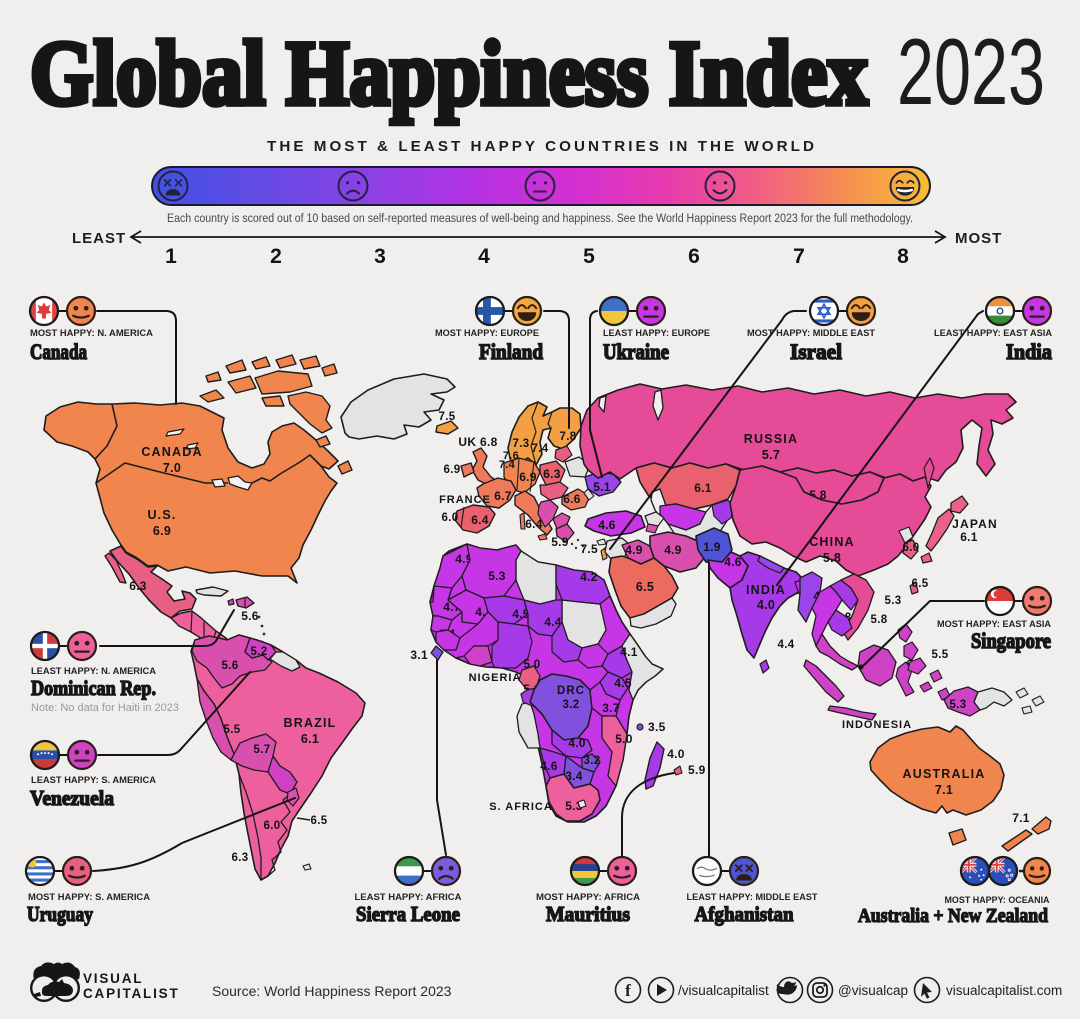  What do you see at coordinates (766, 590) in the screenshot?
I see `svg-text: INDIA` at bounding box center [766, 590].